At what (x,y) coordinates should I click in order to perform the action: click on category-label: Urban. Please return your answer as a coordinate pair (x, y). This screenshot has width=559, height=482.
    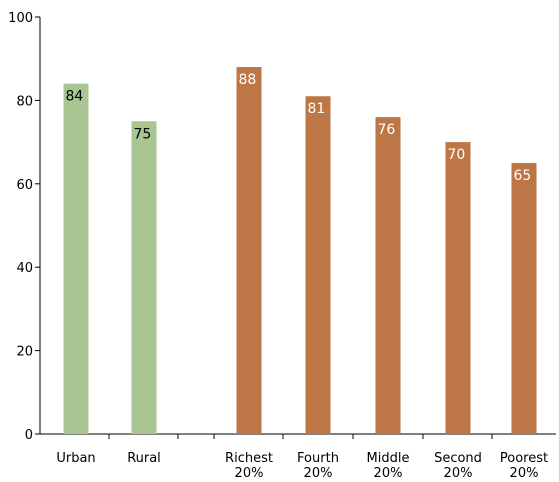
    Looking at the image, I should click on (75, 458).